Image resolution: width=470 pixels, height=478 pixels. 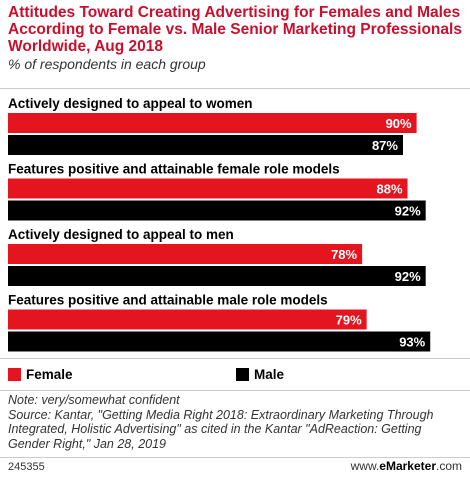 I want to click on legend-swatch-female, so click(x=14, y=374).